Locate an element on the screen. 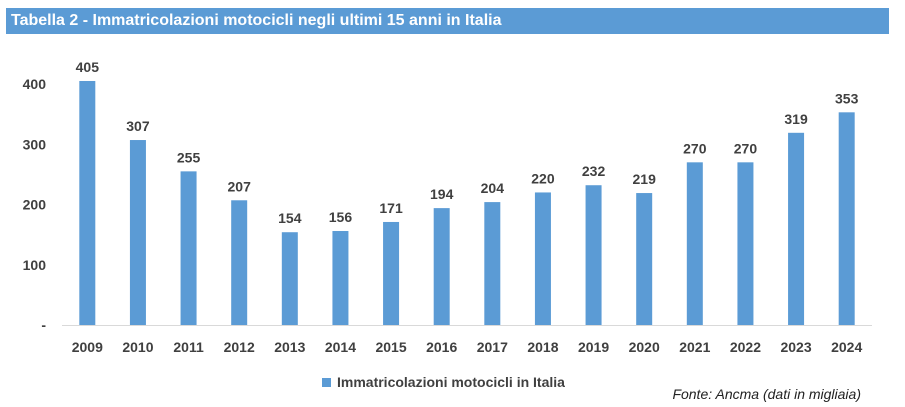  bar-2010 is located at coordinates (137, 232).